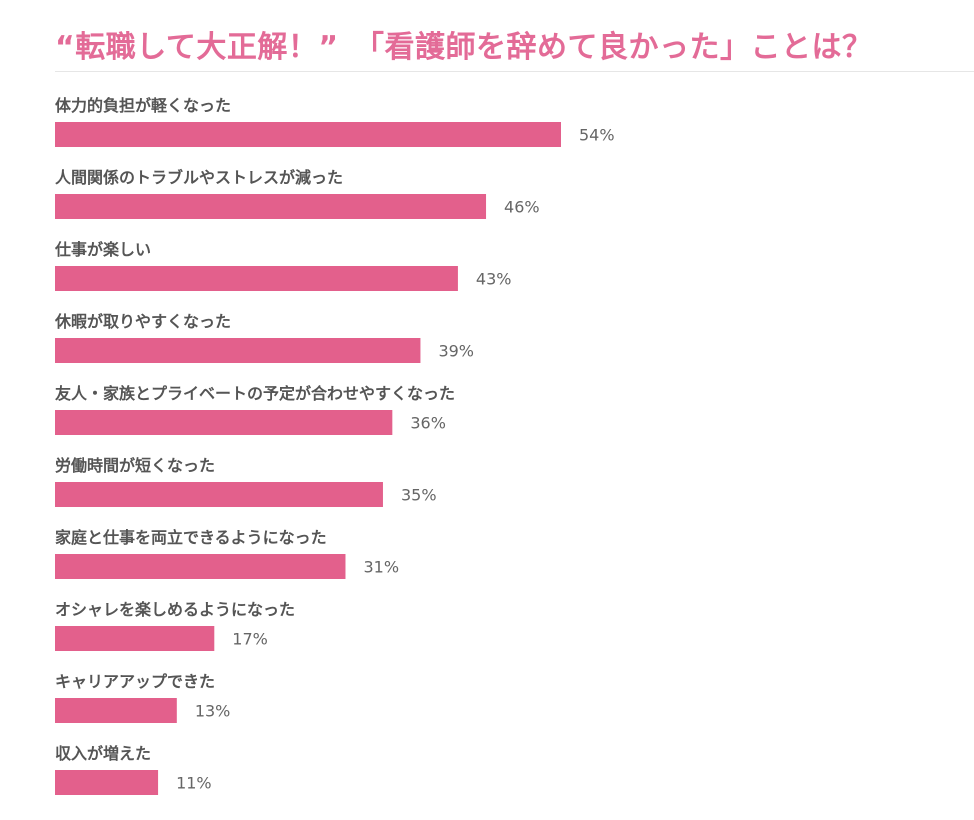 Image resolution: width=974 pixels, height=820 pixels. Describe the element at coordinates (191, 537) in the screenshot. I see `category-label: 家庭と仕事を両立できるようになった` at that location.